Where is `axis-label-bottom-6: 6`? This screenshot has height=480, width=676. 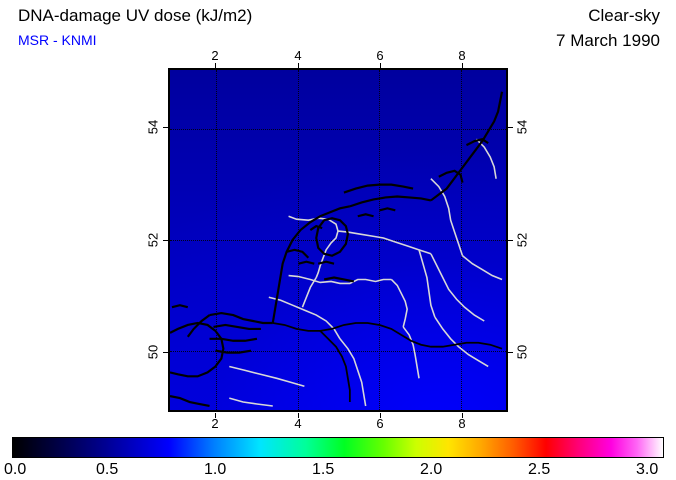 axis-label-bottom-6: 6 is located at coordinates (380, 423).